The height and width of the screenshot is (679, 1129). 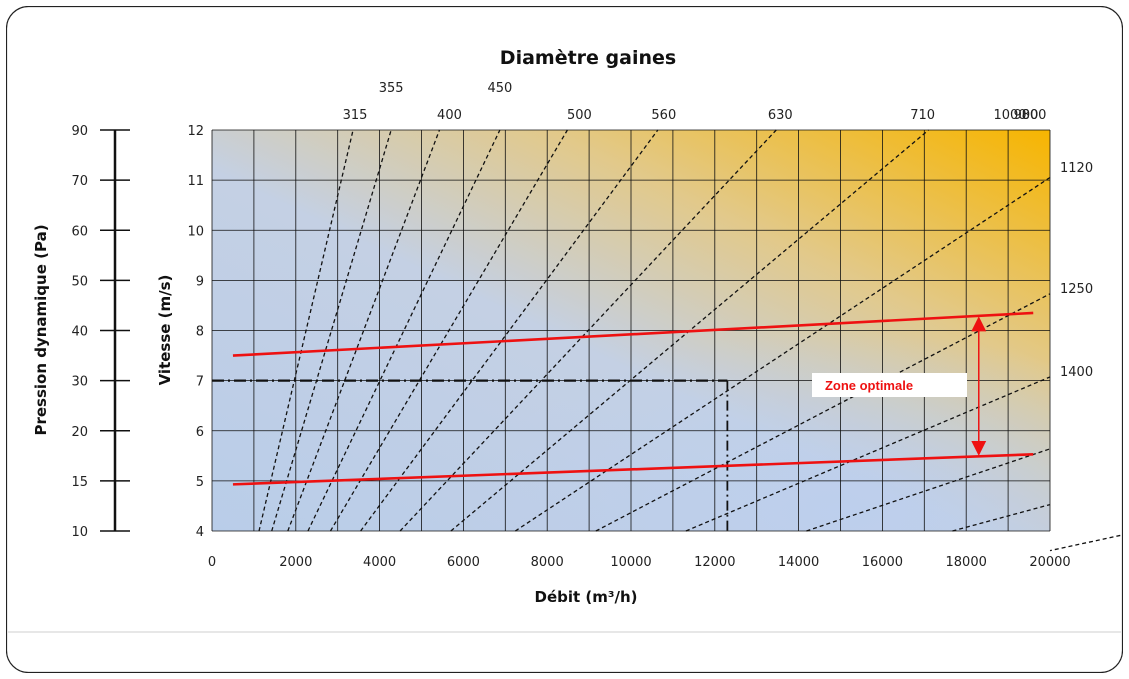 I want to click on x-tick-label: 6000, so click(x=463, y=562).